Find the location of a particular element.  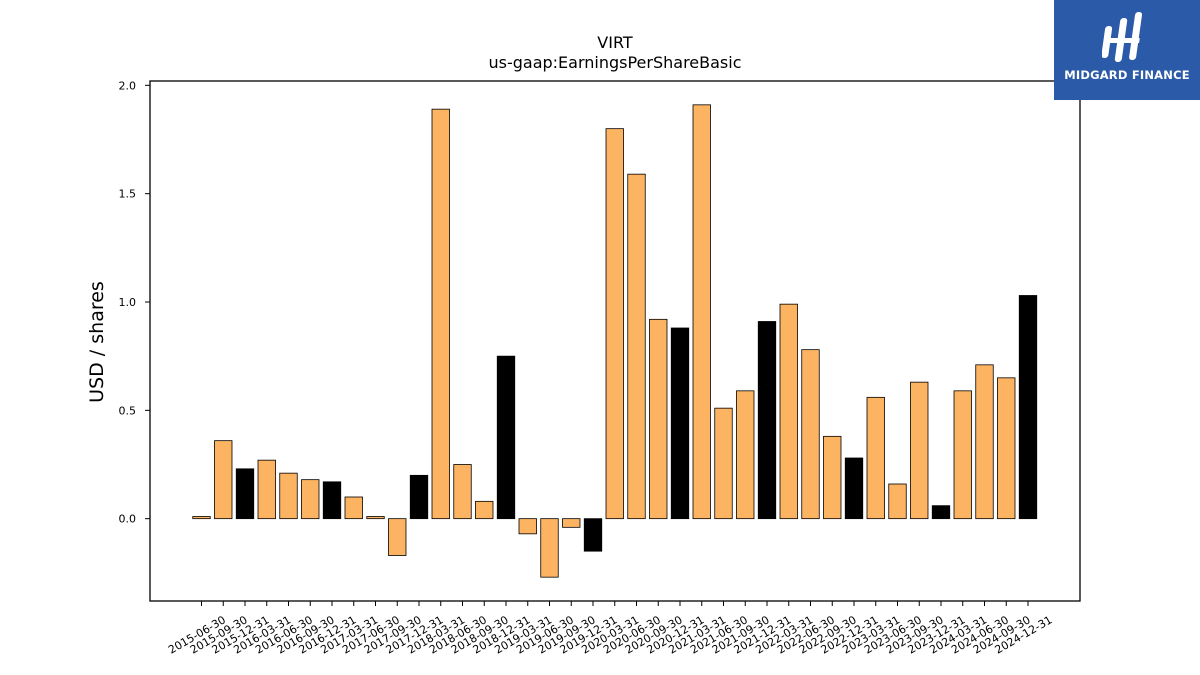

brand-name: MIDGARD FINANCE is located at coordinates (1127, 75).